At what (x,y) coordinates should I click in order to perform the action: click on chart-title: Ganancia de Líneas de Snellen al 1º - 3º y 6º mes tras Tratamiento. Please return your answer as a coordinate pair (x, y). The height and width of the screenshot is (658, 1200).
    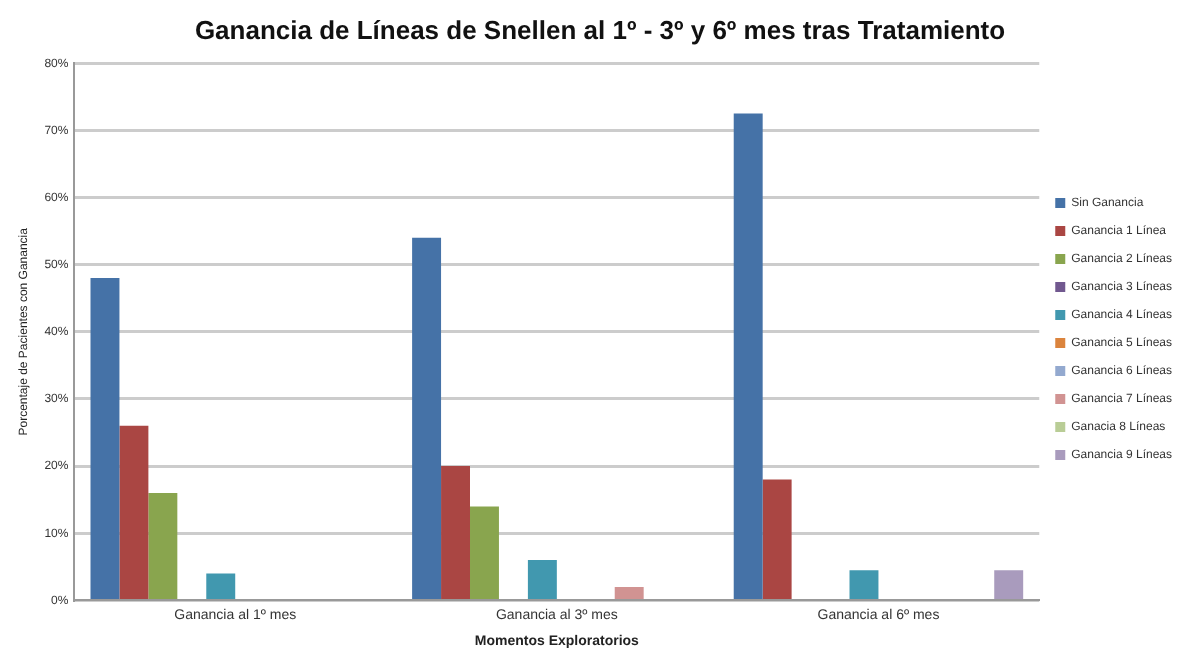
    Looking at the image, I should click on (600, 29).